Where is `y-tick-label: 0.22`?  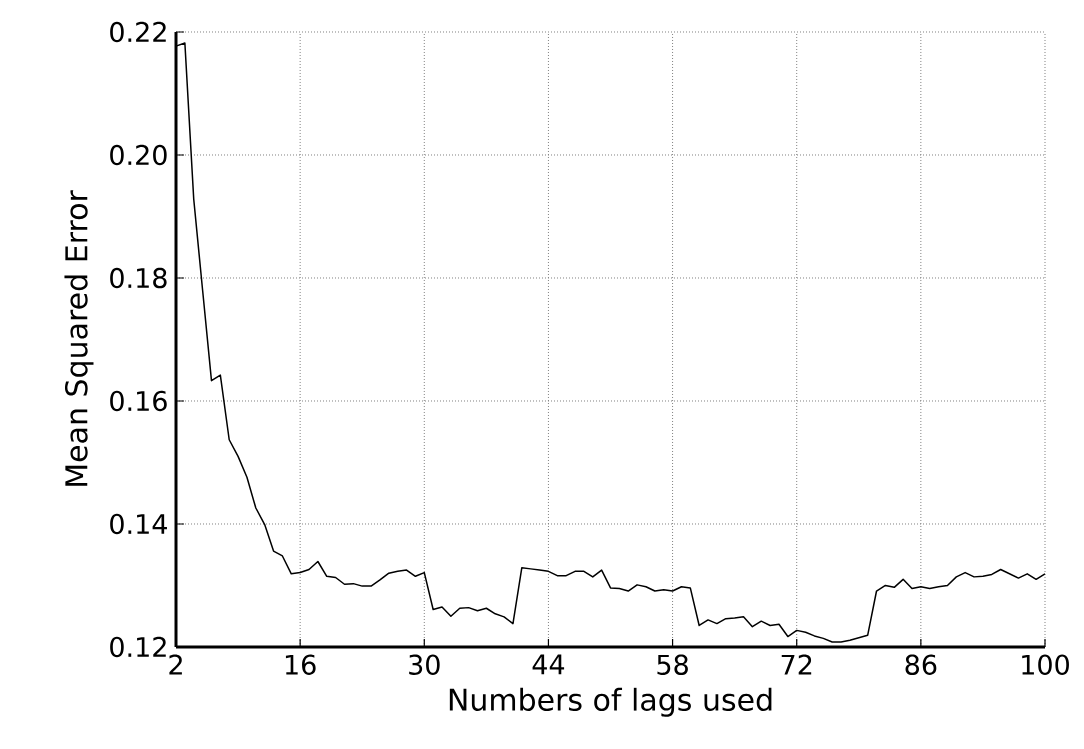 y-tick-label: 0.22 is located at coordinates (138, 32).